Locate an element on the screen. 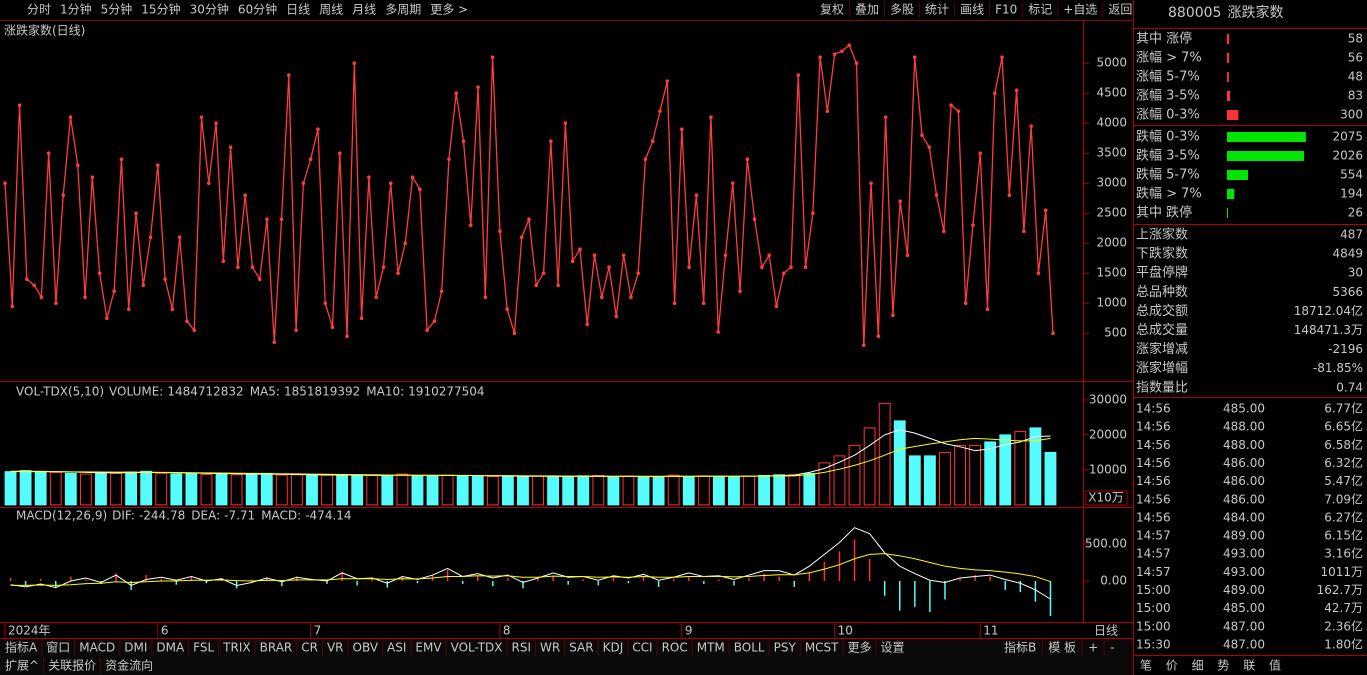 This screenshot has height=675, width=1367. indicator-tab: DMI is located at coordinates (135, 648).